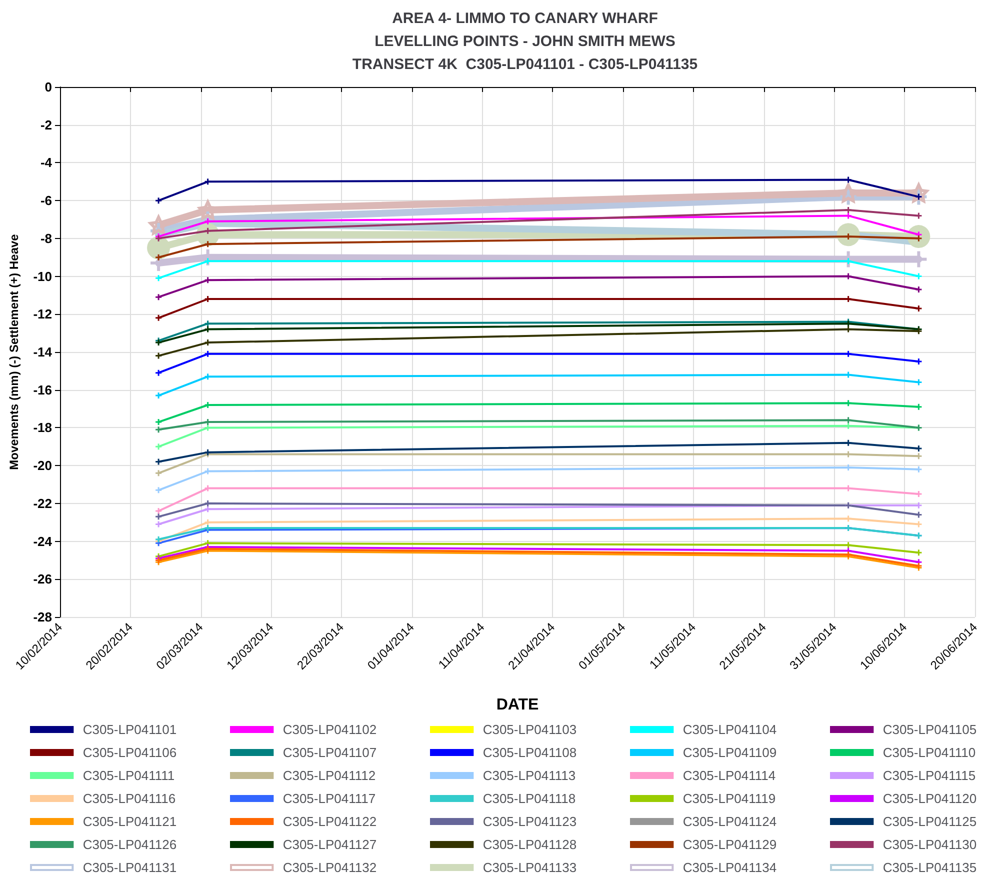  I want to click on legend-label: C305-LP041114, so click(729, 775).